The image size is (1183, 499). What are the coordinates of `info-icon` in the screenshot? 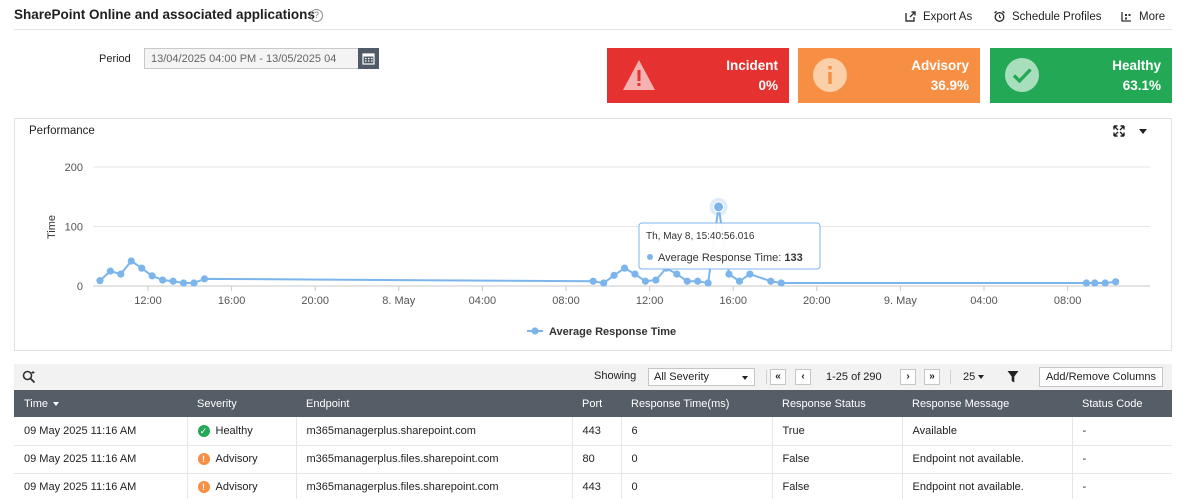 It's located at (830, 75).